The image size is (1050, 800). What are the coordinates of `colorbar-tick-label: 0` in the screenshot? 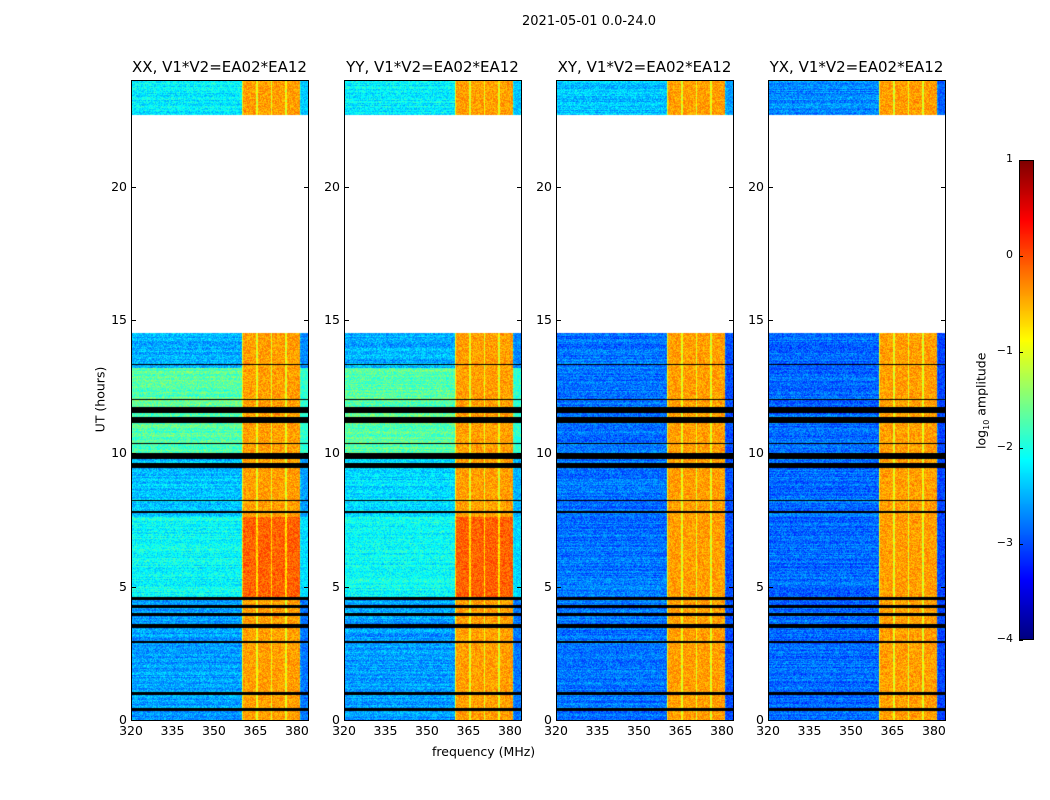 It's located at (1009, 254).